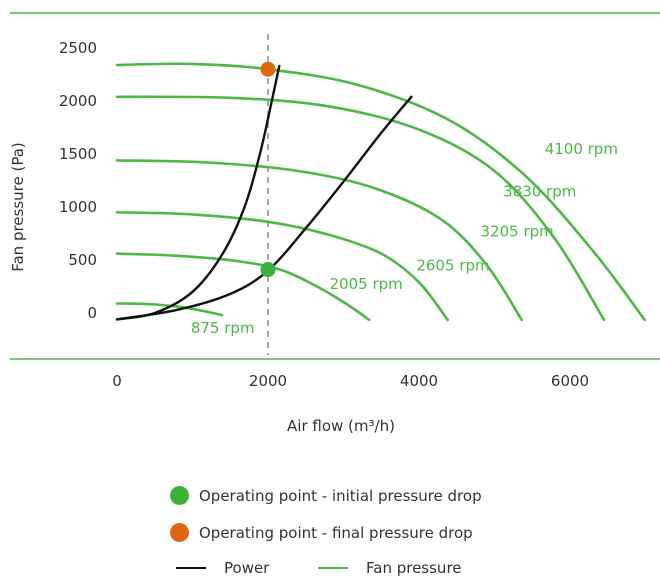 The height and width of the screenshot is (581, 660). What do you see at coordinates (340, 495) in the screenshot?
I see `legend-initial-label: Operating point - initial pressure drop` at bounding box center [340, 495].